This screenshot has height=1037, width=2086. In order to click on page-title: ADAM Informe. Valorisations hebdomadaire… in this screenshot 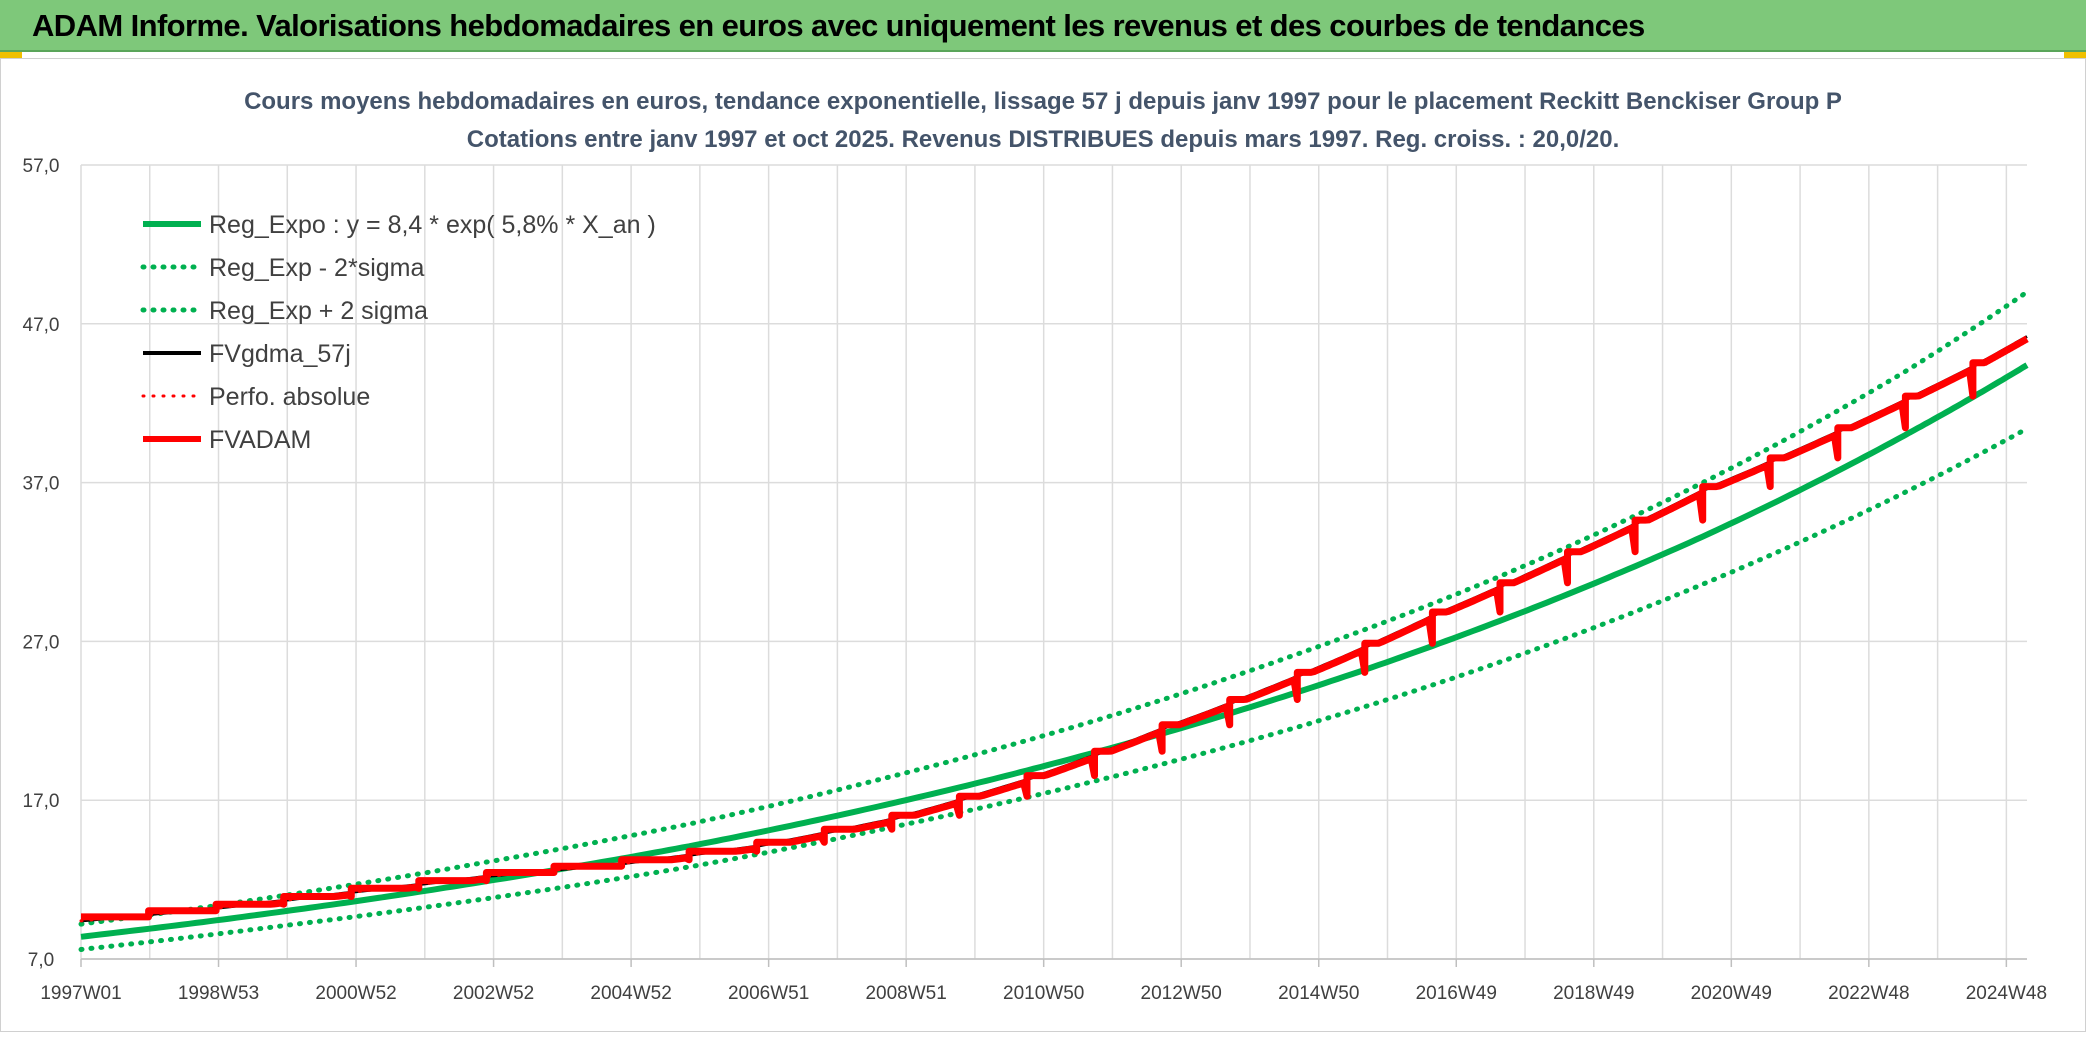, I will do `click(838, 25)`.